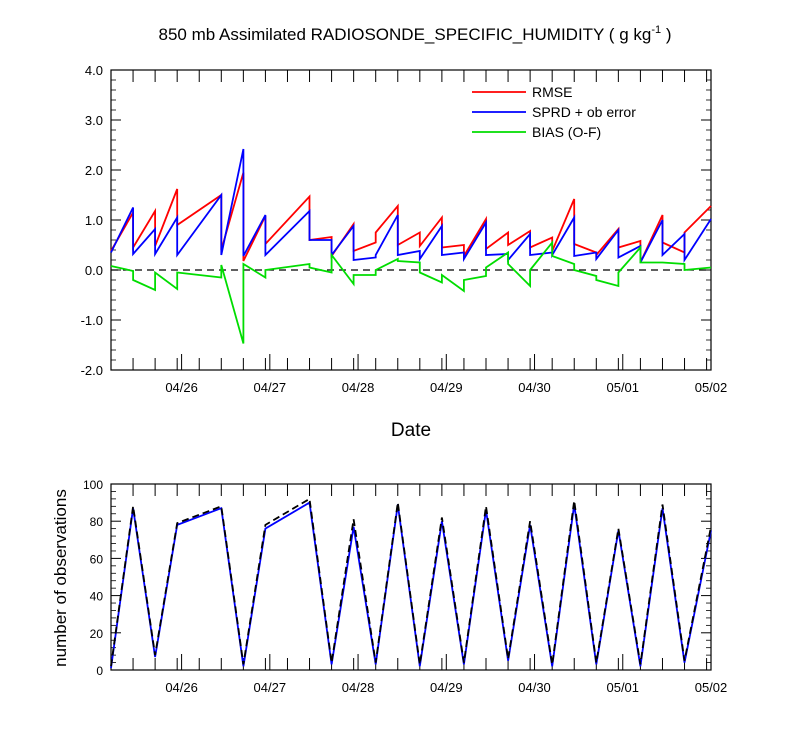 The width and height of the screenshot is (800, 750). What do you see at coordinates (584, 112) in the screenshot?
I see `legend-label-1: SPRD + ob error` at bounding box center [584, 112].